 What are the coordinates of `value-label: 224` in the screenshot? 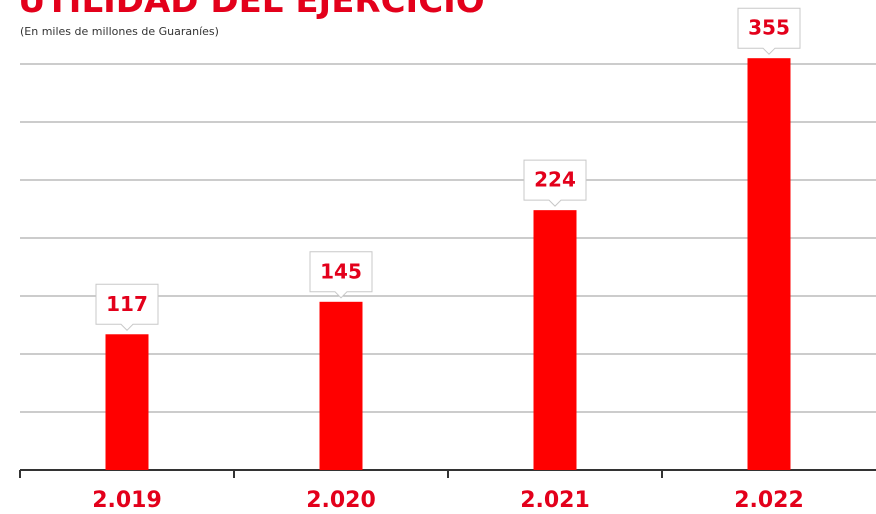 It's located at (555, 180).